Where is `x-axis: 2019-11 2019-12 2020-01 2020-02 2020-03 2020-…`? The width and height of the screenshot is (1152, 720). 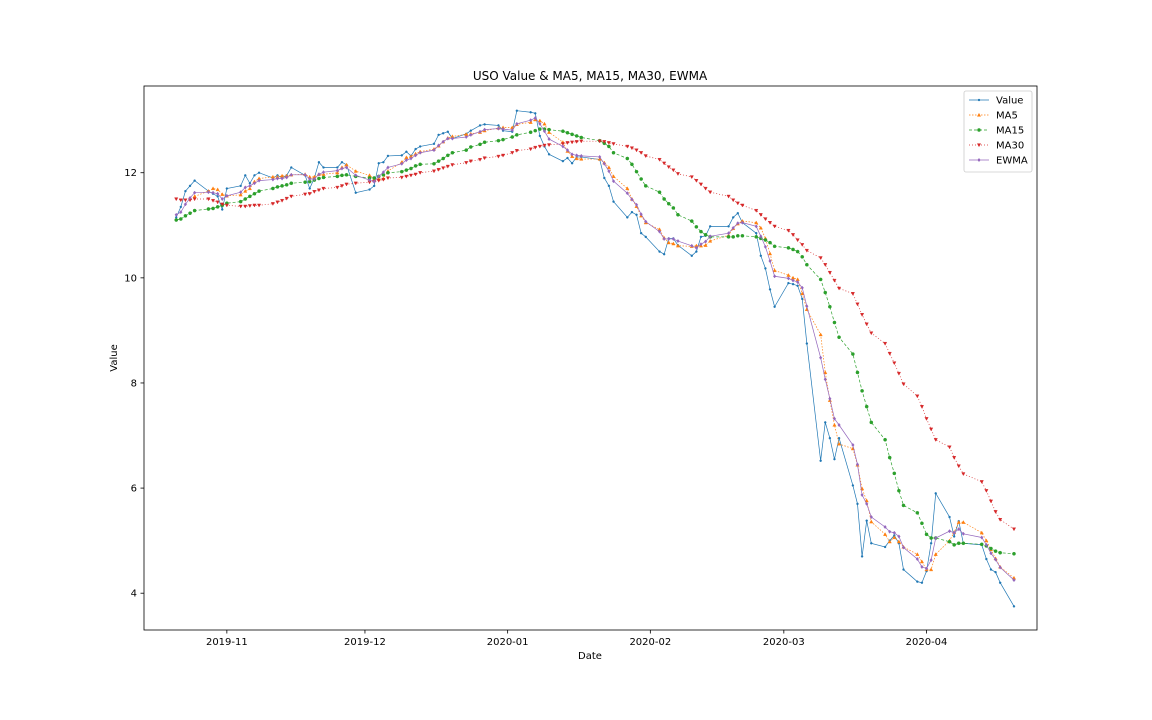
x-axis: 2019-11 2019-12 2020-01 2020-02 2020-03 2020-… is located at coordinates (576, 639).